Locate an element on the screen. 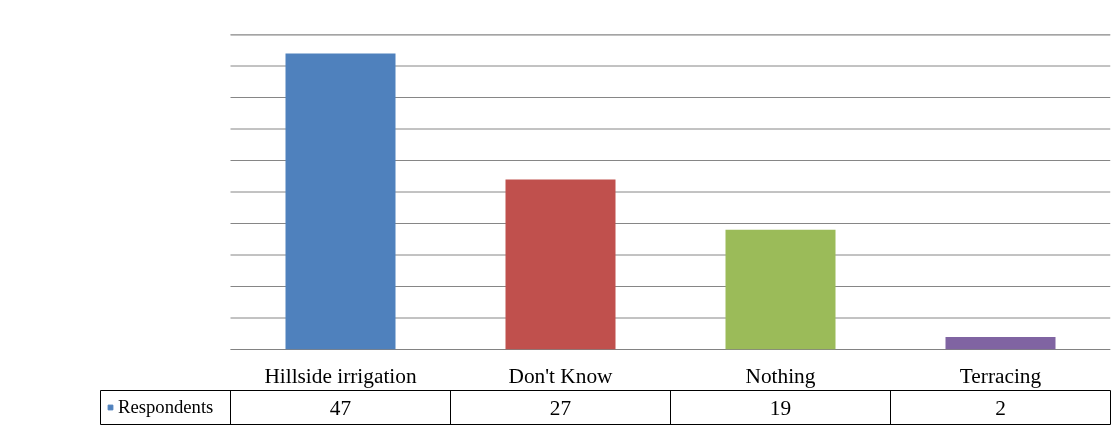 This screenshot has width=1117, height=438. legend-label: Respondents is located at coordinates (166, 407).